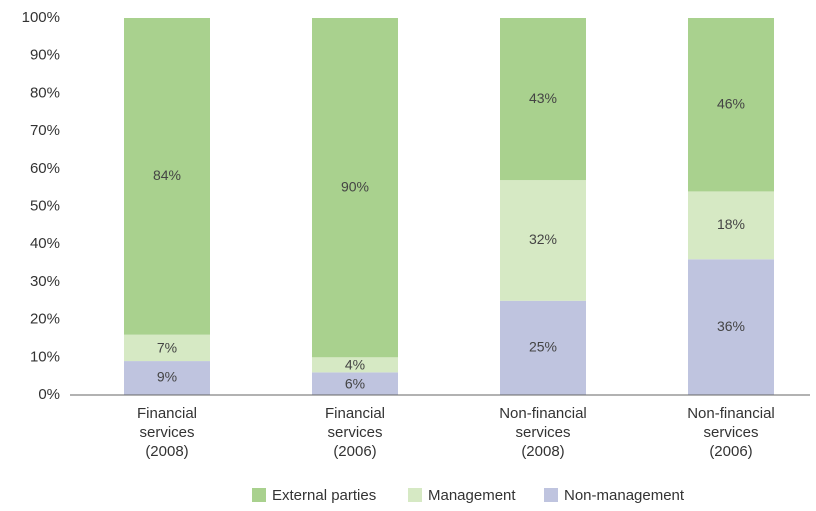 Image resolution: width=816 pixels, height=511 pixels. I want to click on x-tick-label: Financial services (2008), so click(167, 432).